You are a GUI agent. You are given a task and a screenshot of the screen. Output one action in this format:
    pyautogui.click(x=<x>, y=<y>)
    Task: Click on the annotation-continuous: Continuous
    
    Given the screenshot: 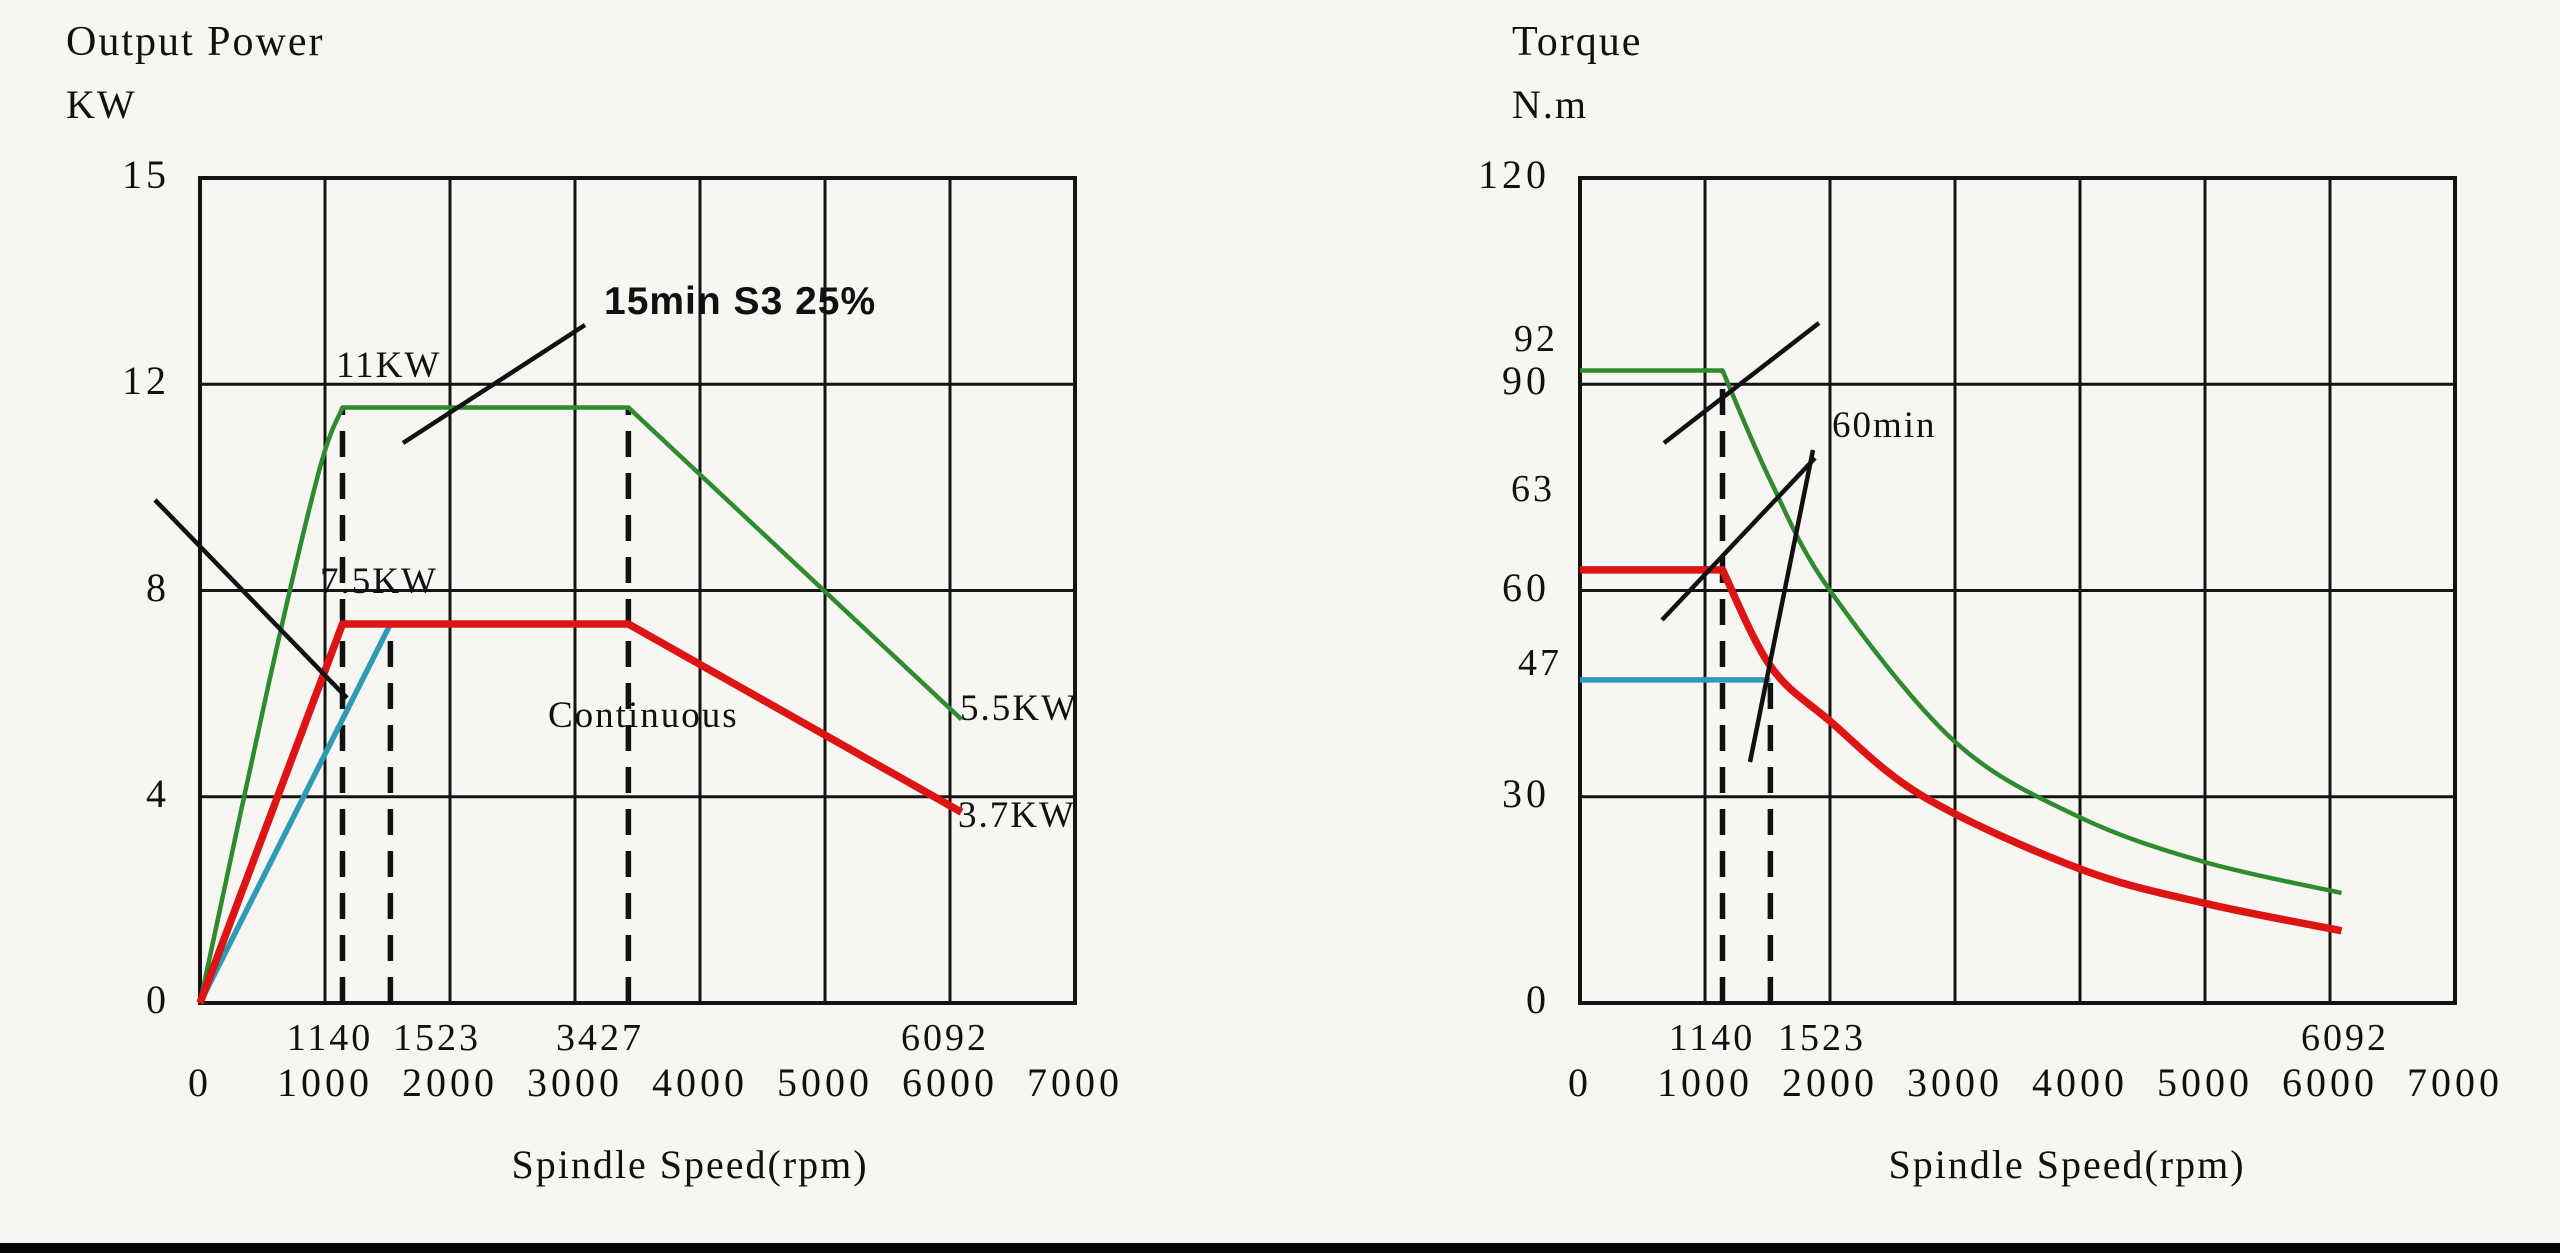 What is the action you would take?
    pyautogui.click(x=643, y=715)
    